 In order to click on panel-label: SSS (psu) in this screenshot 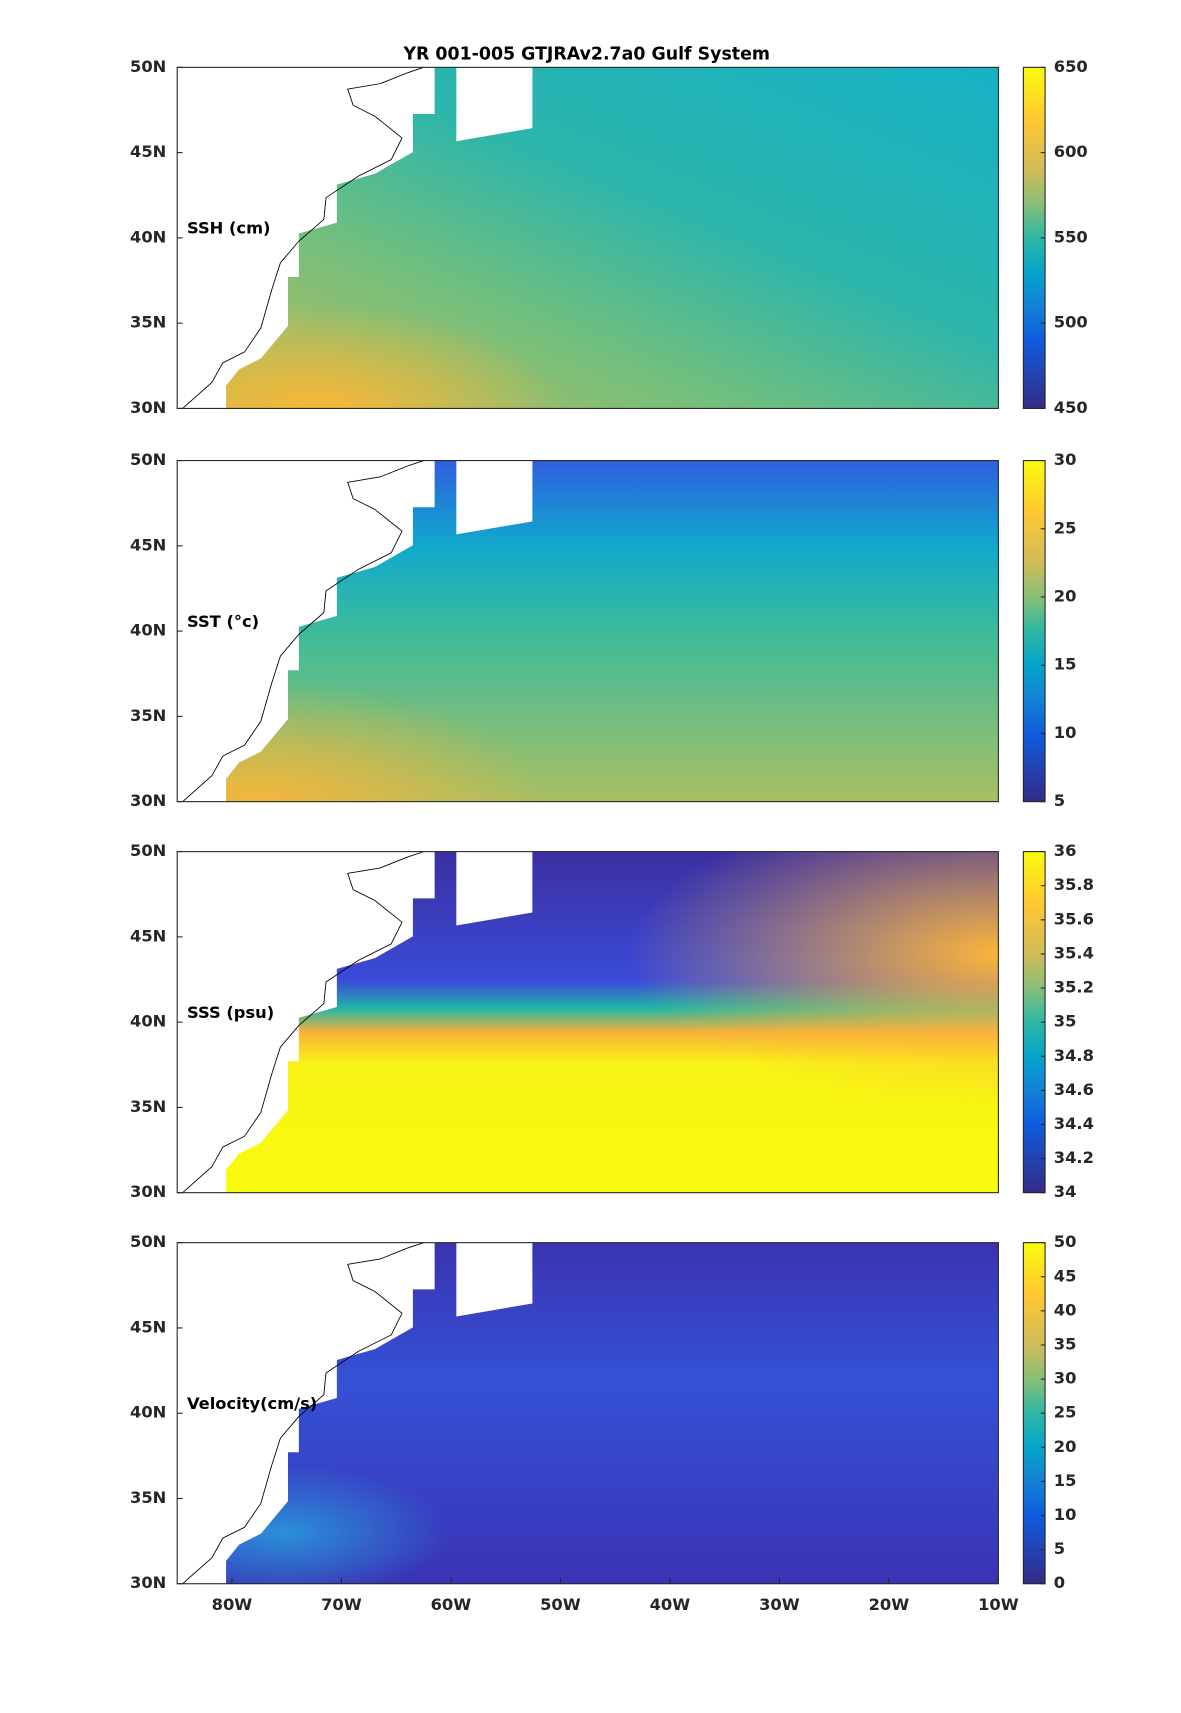, I will do `click(230, 1012)`.